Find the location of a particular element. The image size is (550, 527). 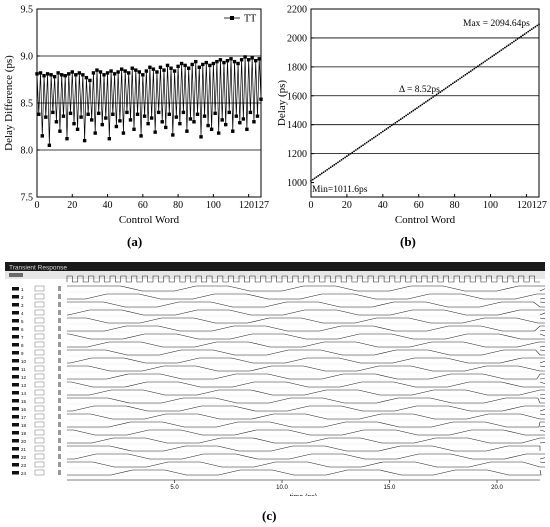

x-tick-label-a: 100 is located at coordinates (213, 205).